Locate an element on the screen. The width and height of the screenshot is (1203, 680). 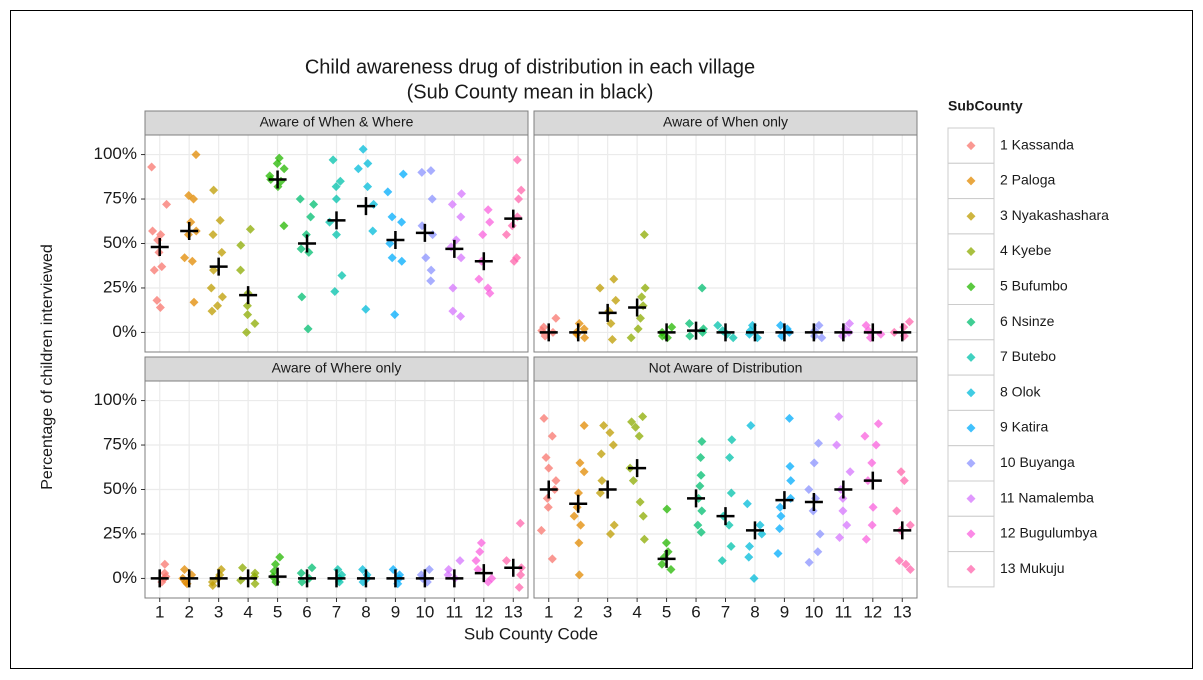
legend-label: 11 Namalemba is located at coordinates (1047, 497).